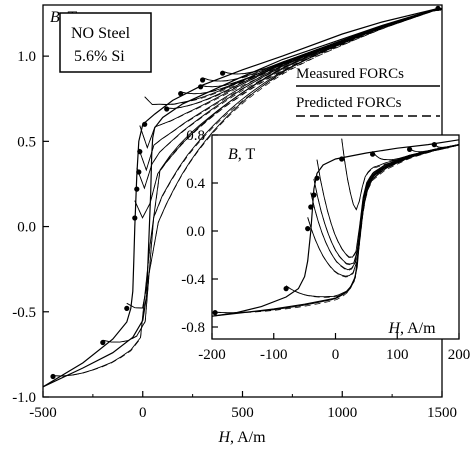 The height and width of the screenshot is (456, 474). Describe the element at coordinates (342, 413) in the screenshot. I see `x-tick-label: 1000` at that location.